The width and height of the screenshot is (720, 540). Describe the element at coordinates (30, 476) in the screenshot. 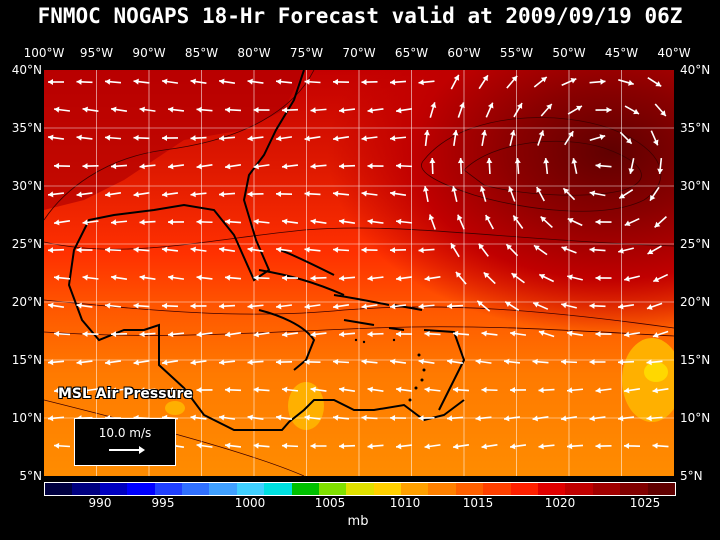

I see `latitude-label-left: 5°N` at that location.